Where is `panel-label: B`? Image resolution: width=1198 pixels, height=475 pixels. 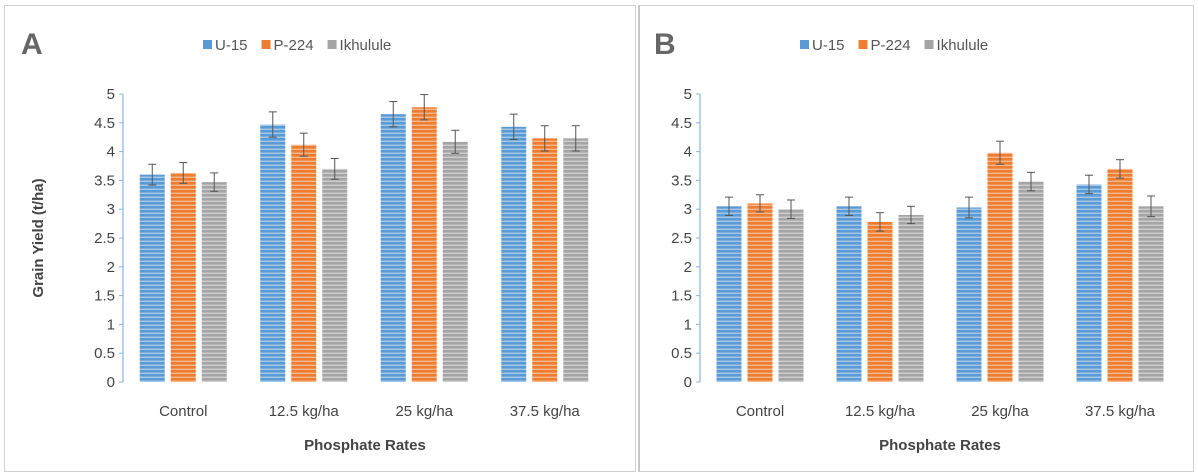 panel-label: B is located at coordinates (665, 44).